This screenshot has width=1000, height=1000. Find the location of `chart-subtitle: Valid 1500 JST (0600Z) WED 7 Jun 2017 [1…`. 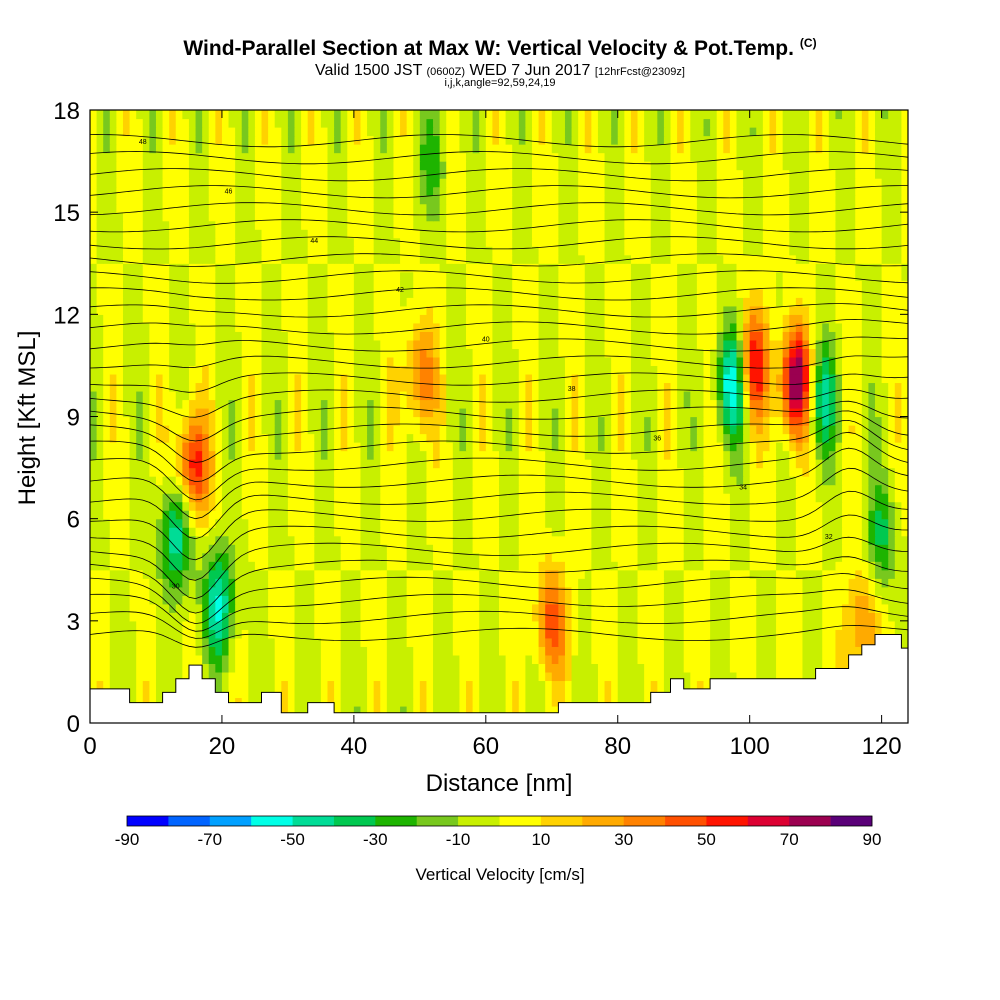

chart-subtitle: Valid 1500 JST (0600Z) WED 7 Jun 2017 [1… is located at coordinates (500, 71).